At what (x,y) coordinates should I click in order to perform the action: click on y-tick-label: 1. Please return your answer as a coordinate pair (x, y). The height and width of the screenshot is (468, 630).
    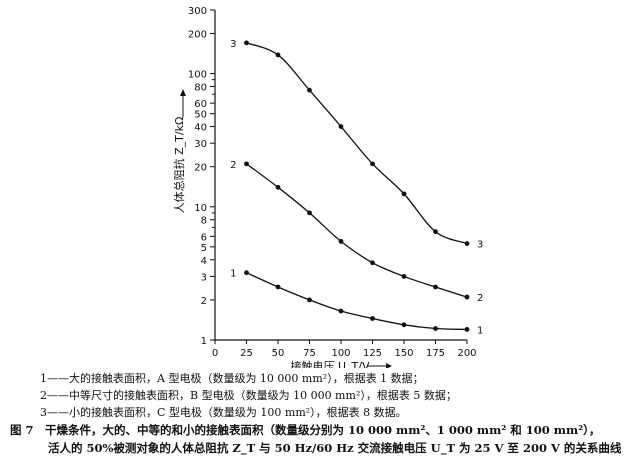
    Looking at the image, I should click on (204, 341).